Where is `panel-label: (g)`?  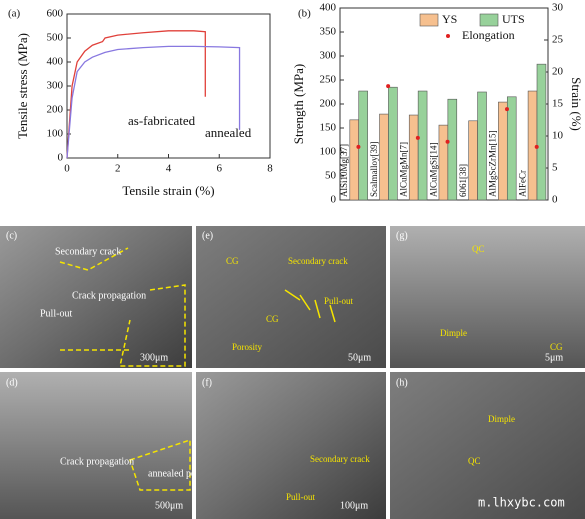 panel-label: (g) is located at coordinates (402, 235).